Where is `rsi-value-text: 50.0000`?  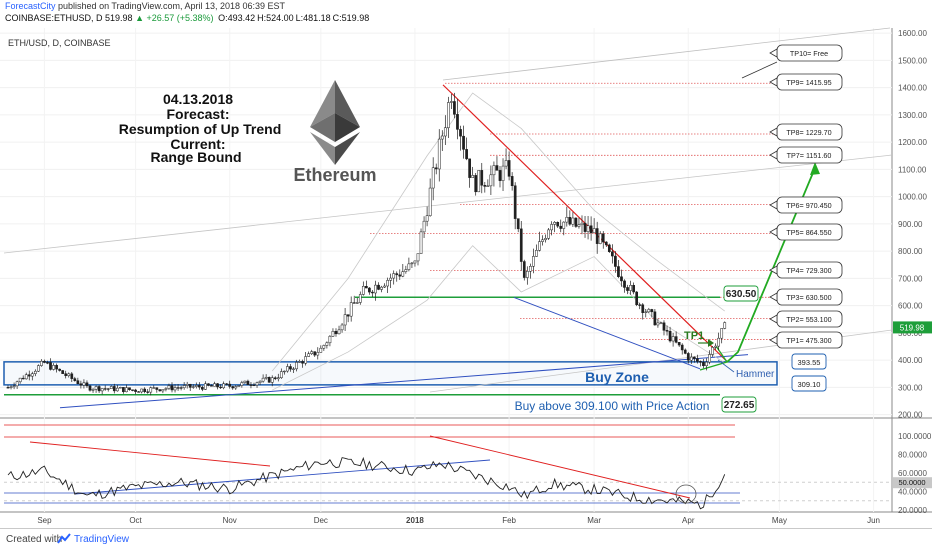
rsi-value-text: 50.0000 is located at coordinates (911, 482).